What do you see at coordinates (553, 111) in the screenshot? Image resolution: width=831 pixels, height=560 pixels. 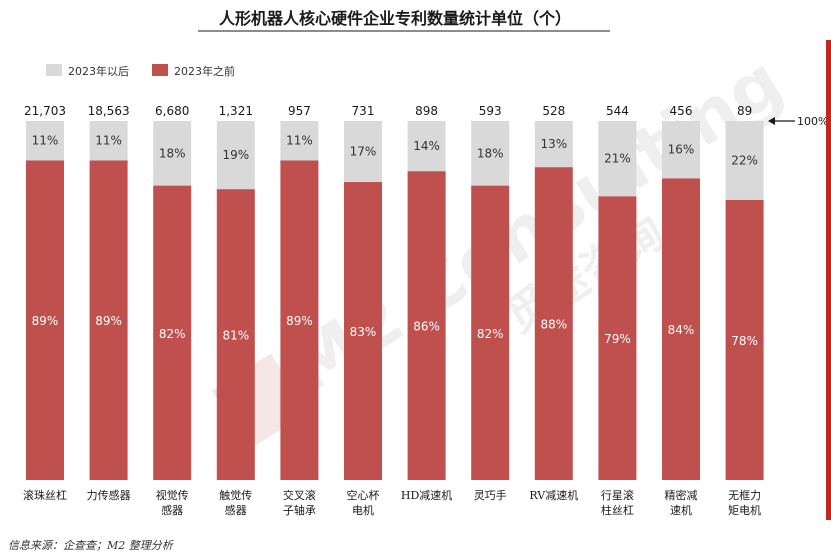 I see `bar-total-label: 528` at bounding box center [553, 111].